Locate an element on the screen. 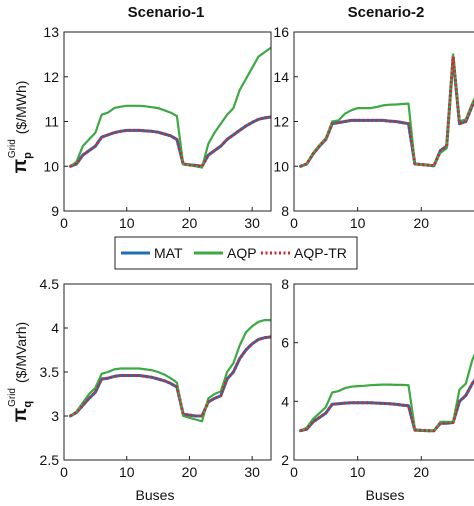  y-tick-label: 14 is located at coordinates (281, 77).